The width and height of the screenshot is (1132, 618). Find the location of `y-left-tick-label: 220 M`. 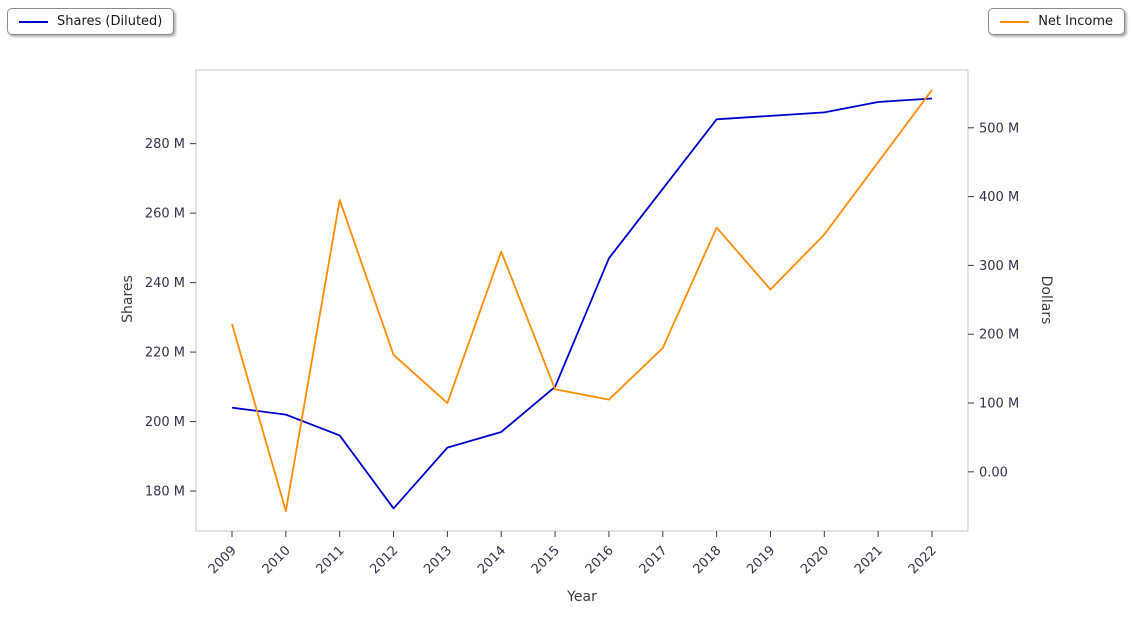

y-left-tick-label: 220 M is located at coordinates (165, 353).